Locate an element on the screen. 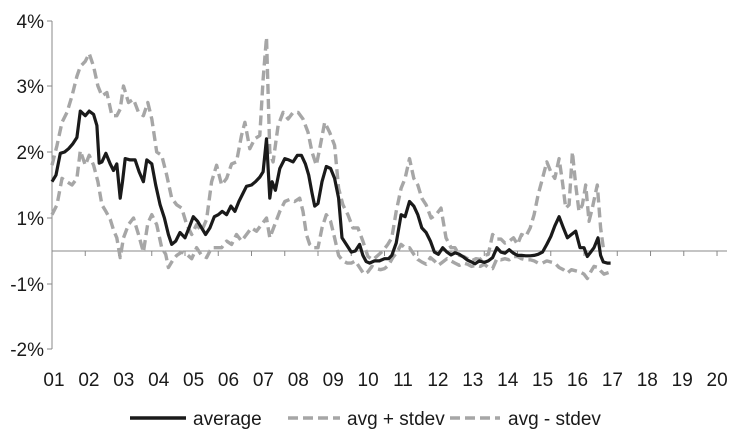 The width and height of the screenshot is (735, 432). x-tick-label: 18 is located at coordinates (647, 380).